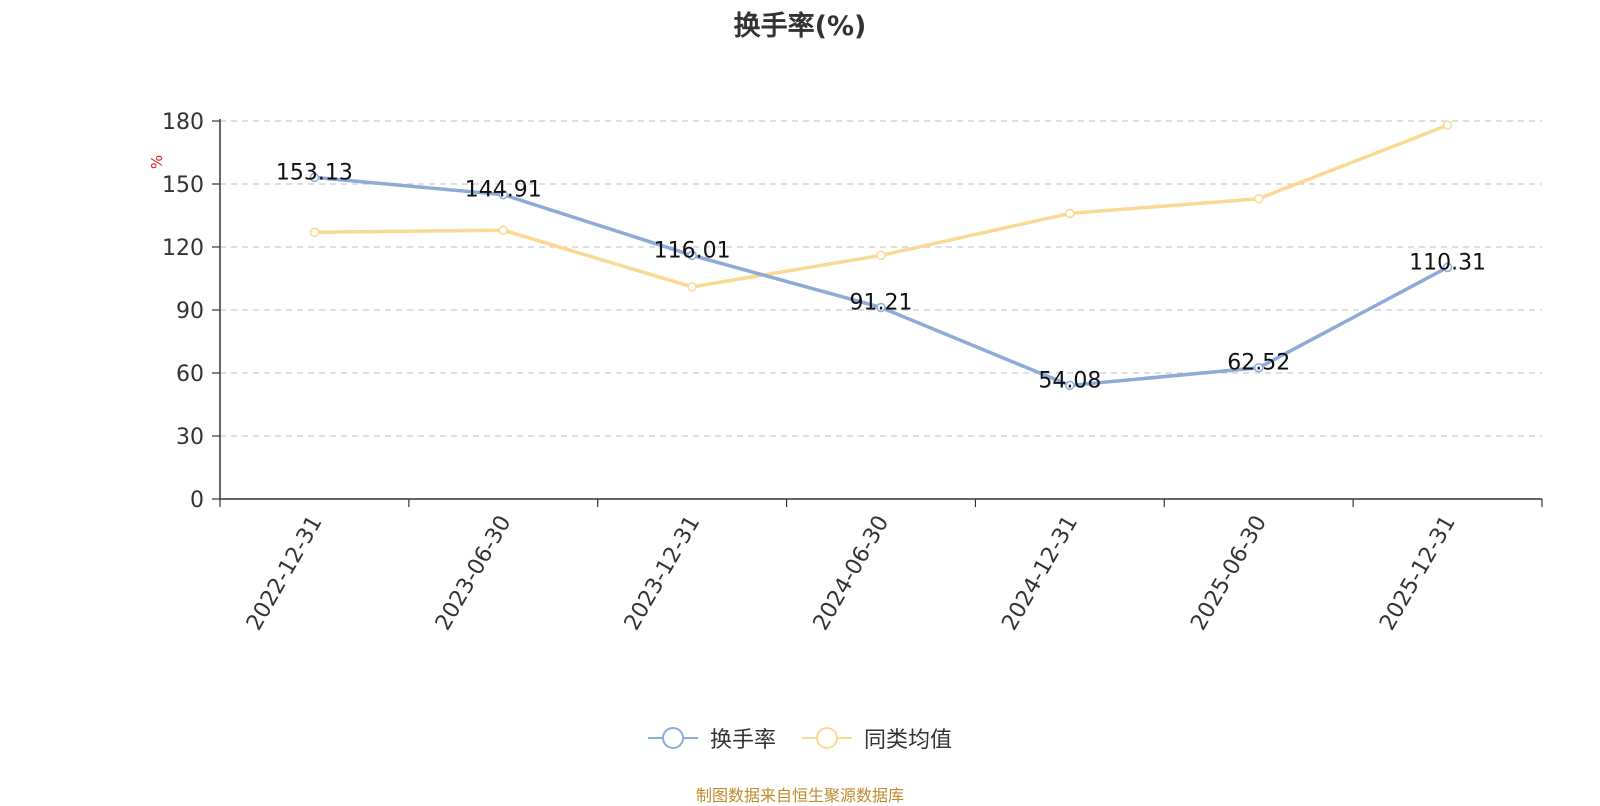 The height and width of the screenshot is (806, 1600). What do you see at coordinates (1229, 573) in the screenshot?
I see `x-tick-label: 2025-06-30` at bounding box center [1229, 573].